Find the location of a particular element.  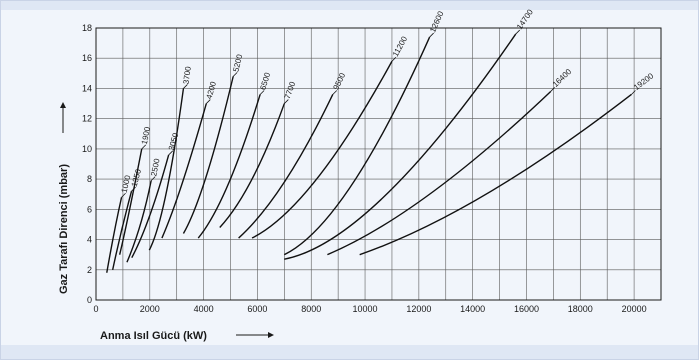

curve-label: 7700 is located at coordinates (290, 90).